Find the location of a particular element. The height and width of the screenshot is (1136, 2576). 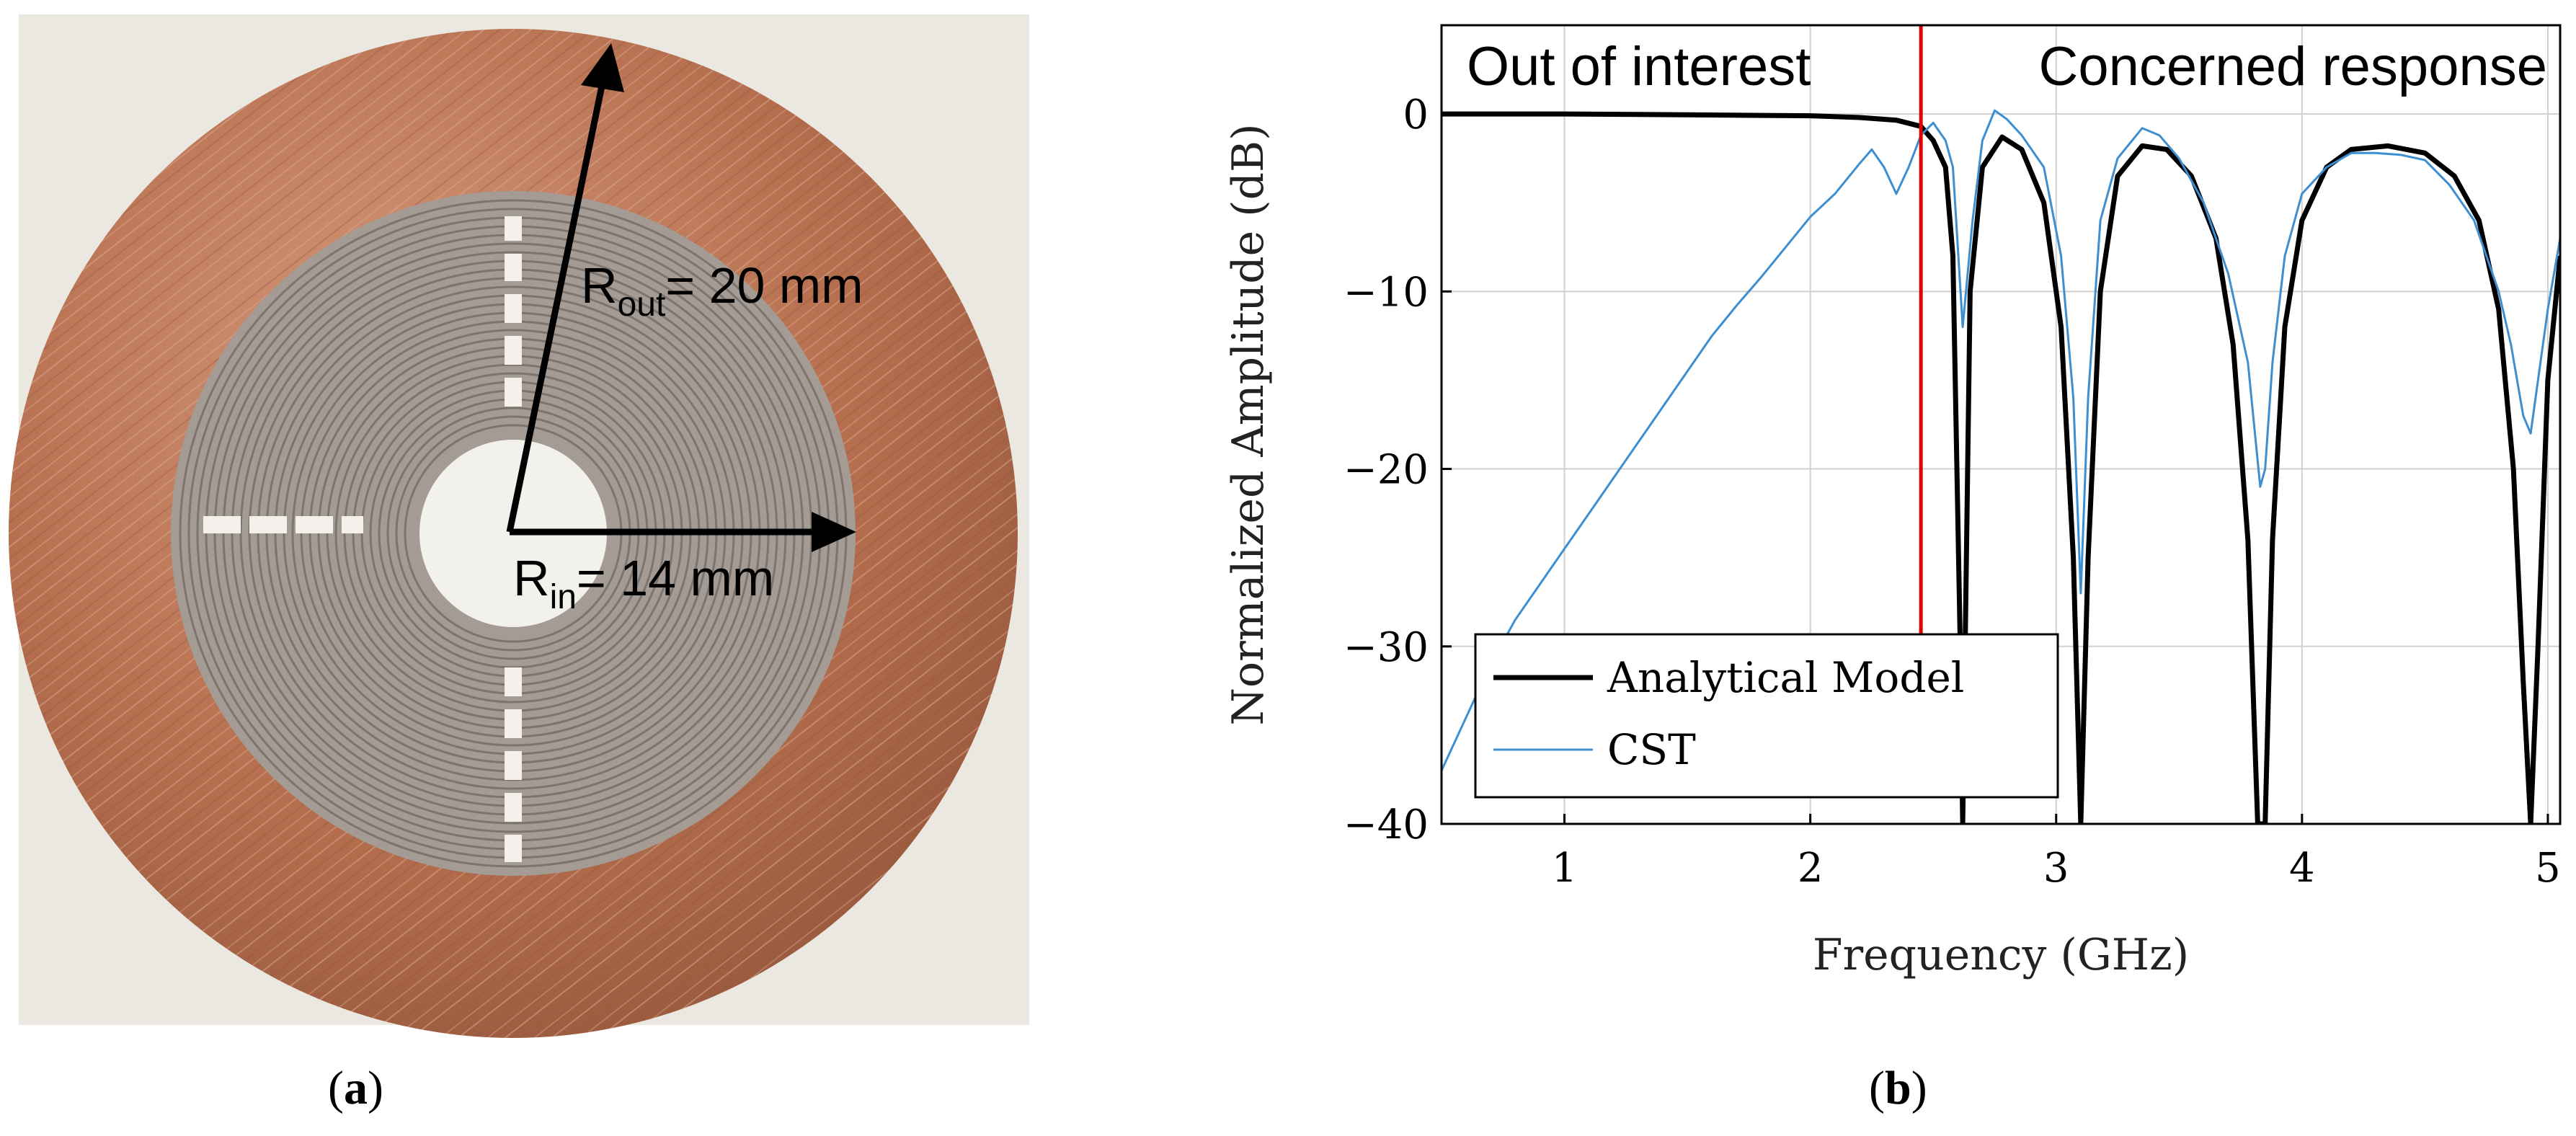

x-tick-label-5: 5 is located at coordinates (2548, 869).